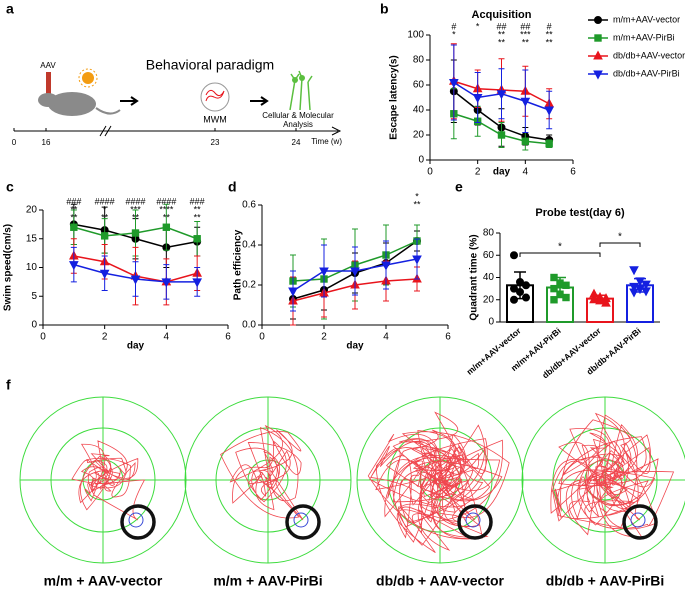  Describe the element at coordinates (440, 581) in the screenshot. I see `track-label: db/db + AAV-vector` at that location.